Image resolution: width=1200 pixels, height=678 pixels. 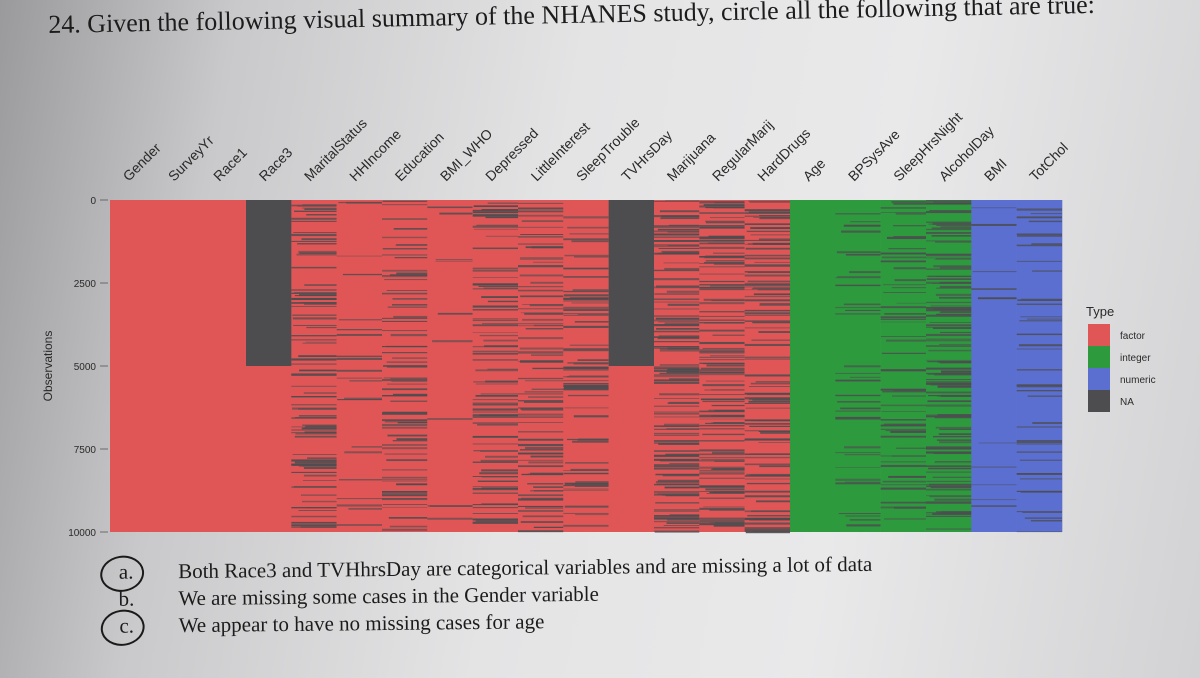 I want to click on column-cell-surveyyr, so click(x=178, y=366).